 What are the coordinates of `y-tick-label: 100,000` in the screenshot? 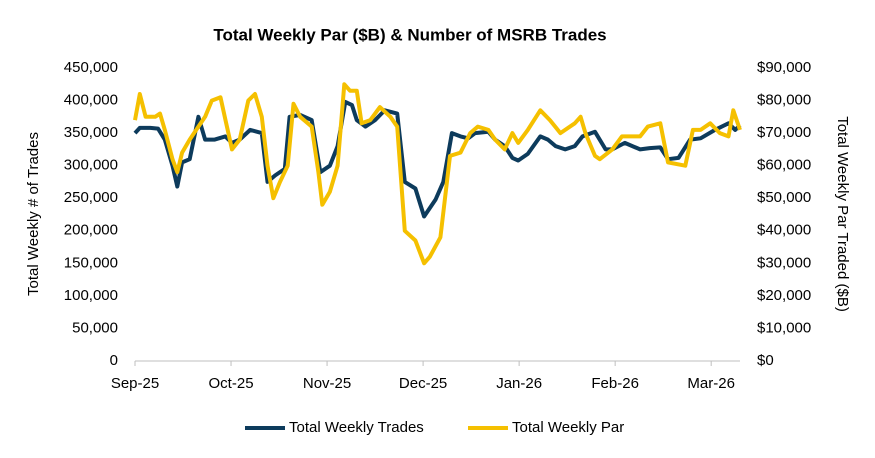 It's located at (91, 295).